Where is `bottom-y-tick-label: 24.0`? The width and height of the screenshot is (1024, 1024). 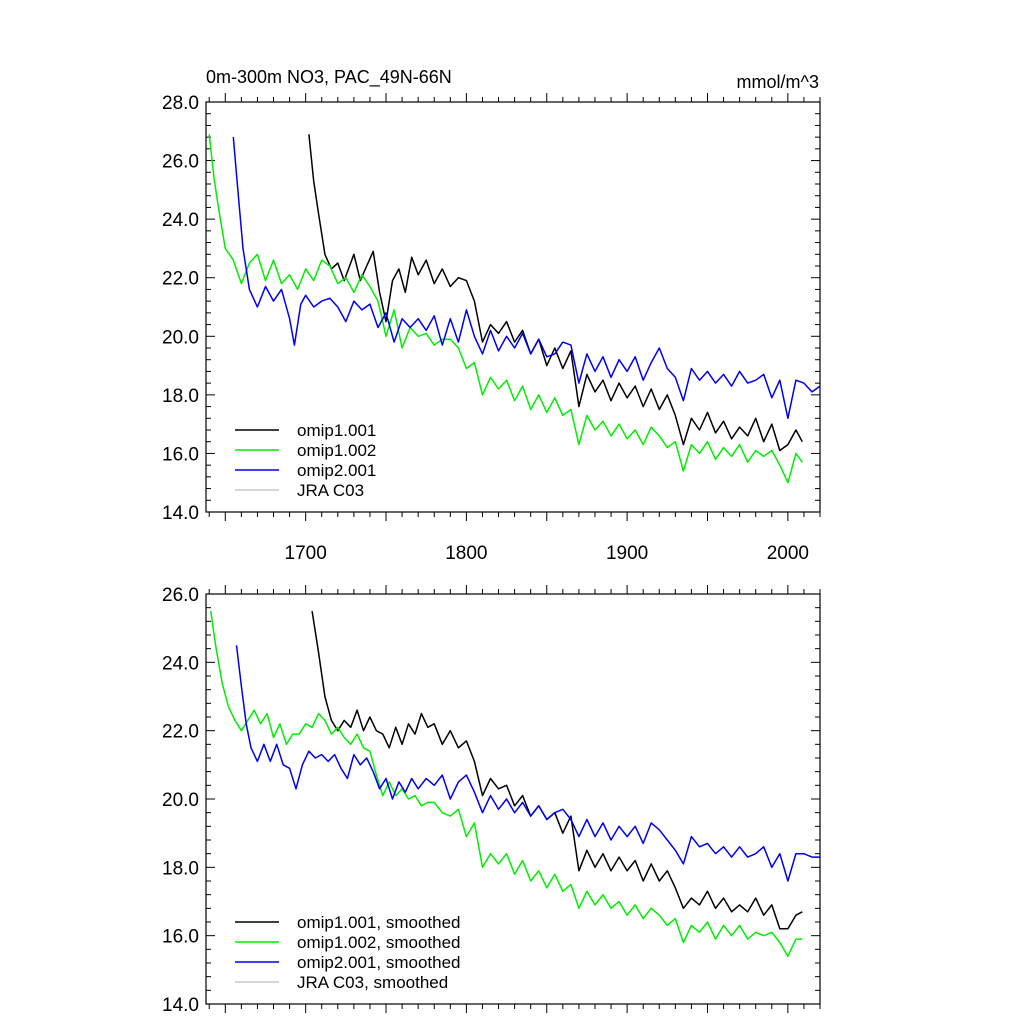 bottom-y-tick-label: 24.0 is located at coordinates (180, 663).